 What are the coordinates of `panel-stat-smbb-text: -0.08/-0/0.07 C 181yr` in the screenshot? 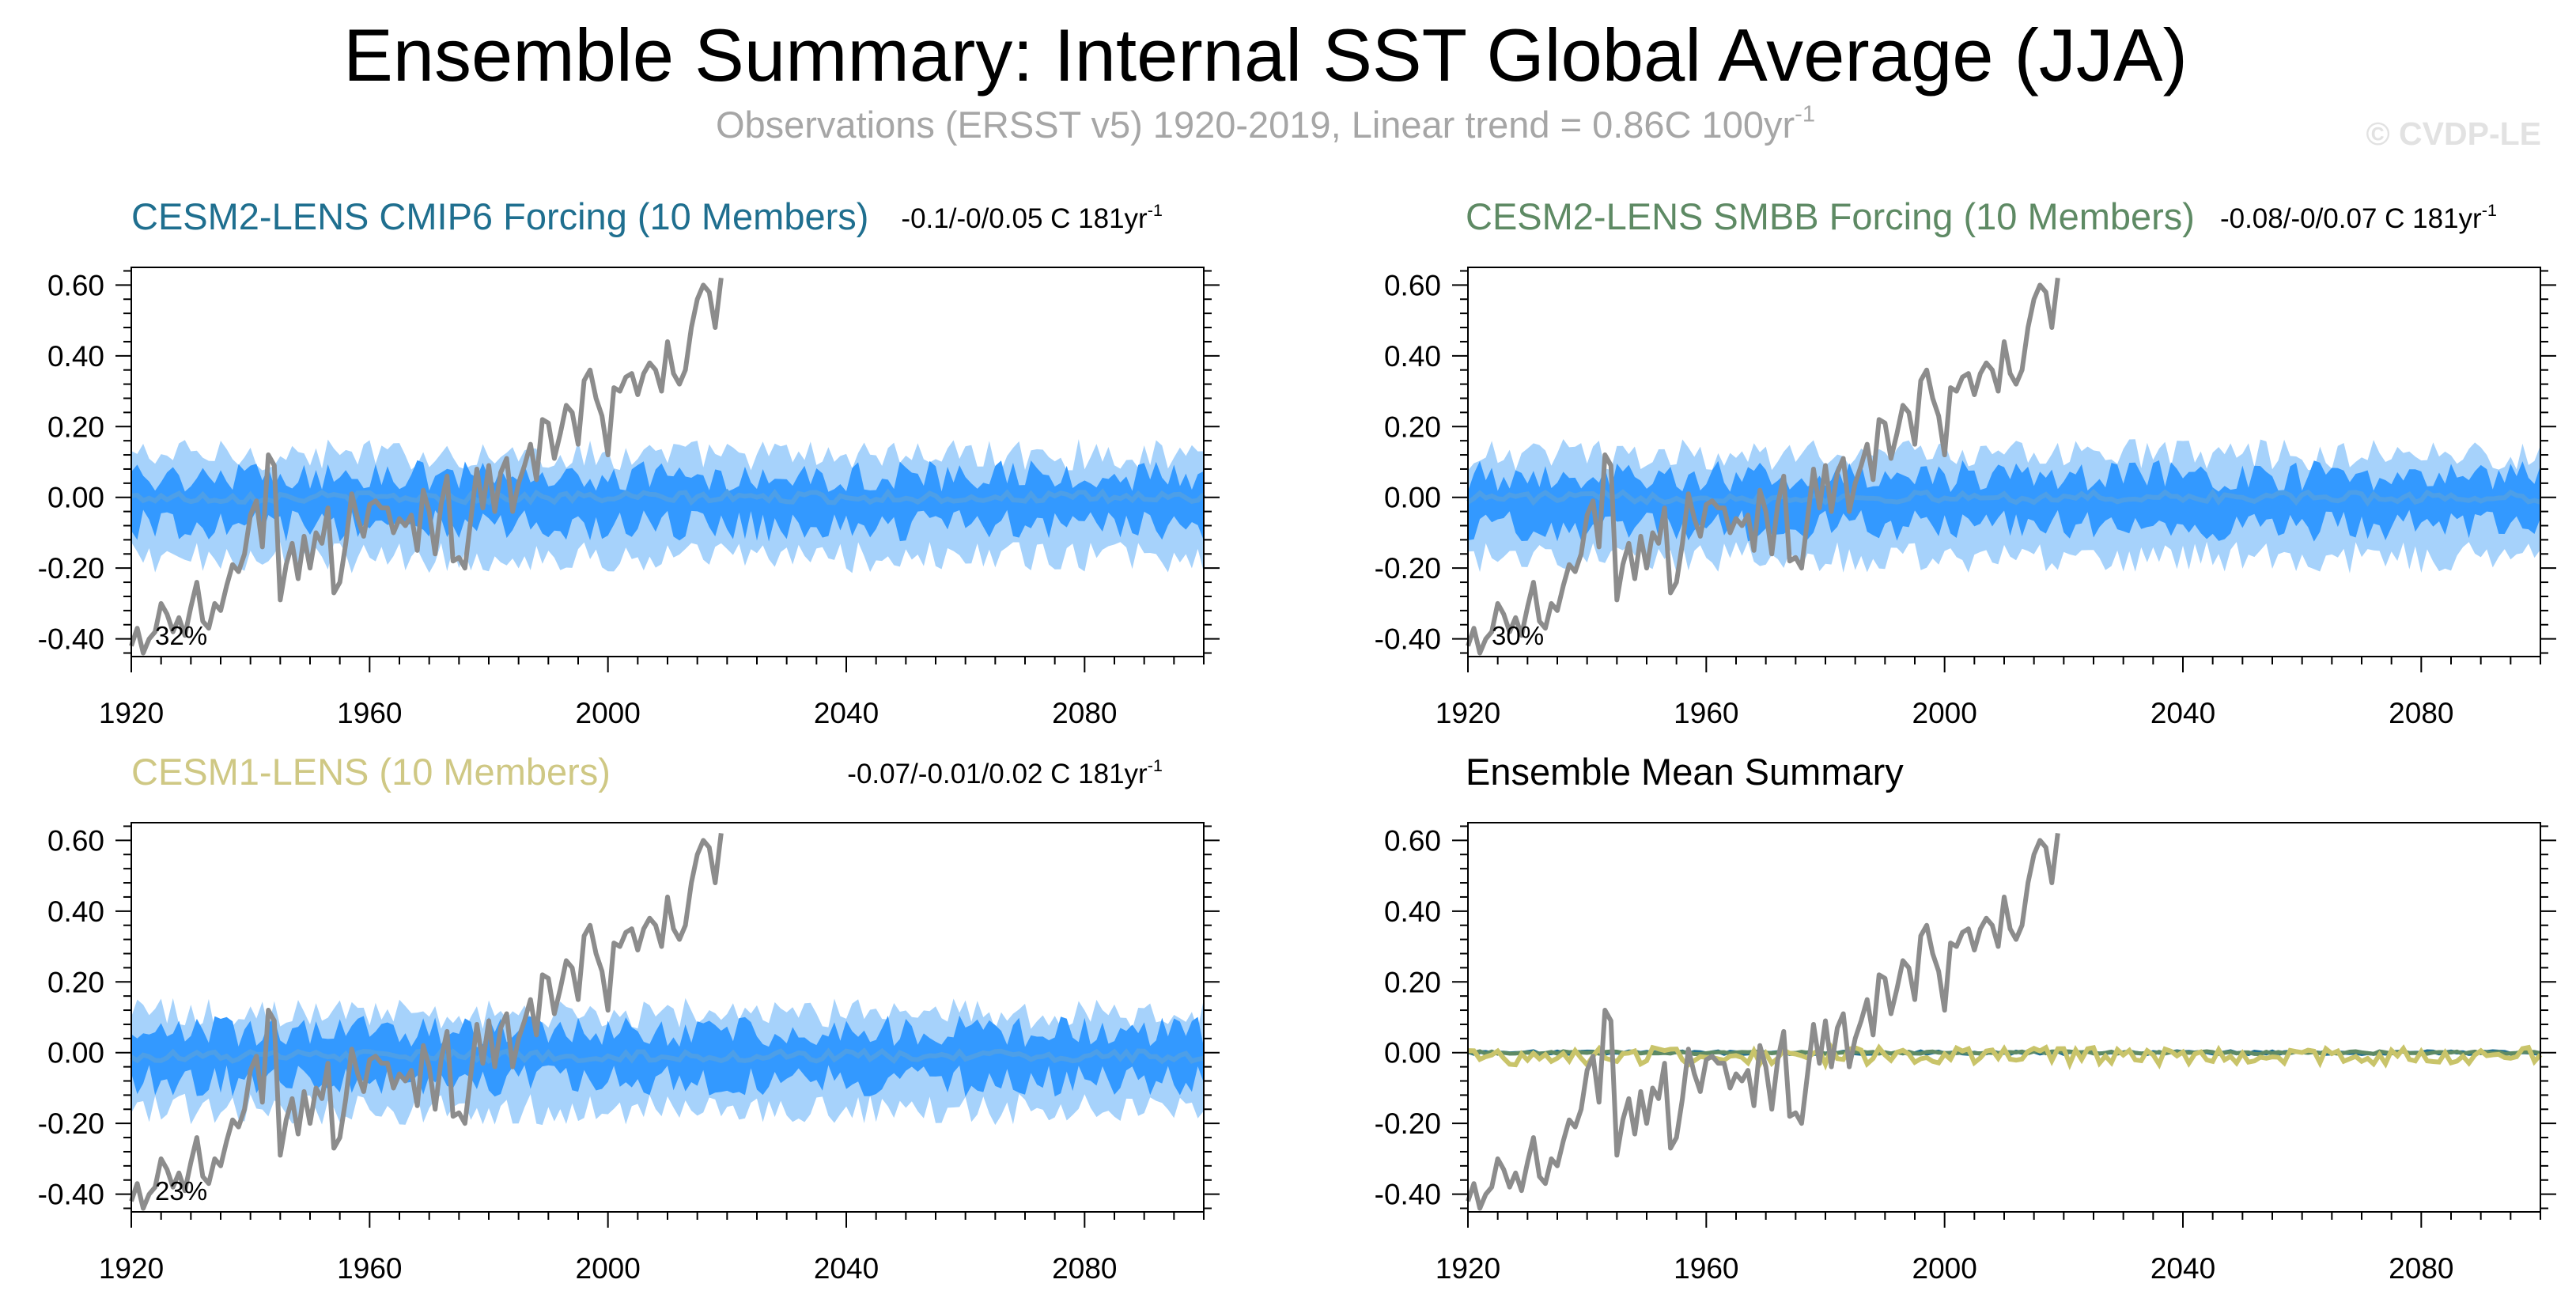 It's located at (2350, 218).